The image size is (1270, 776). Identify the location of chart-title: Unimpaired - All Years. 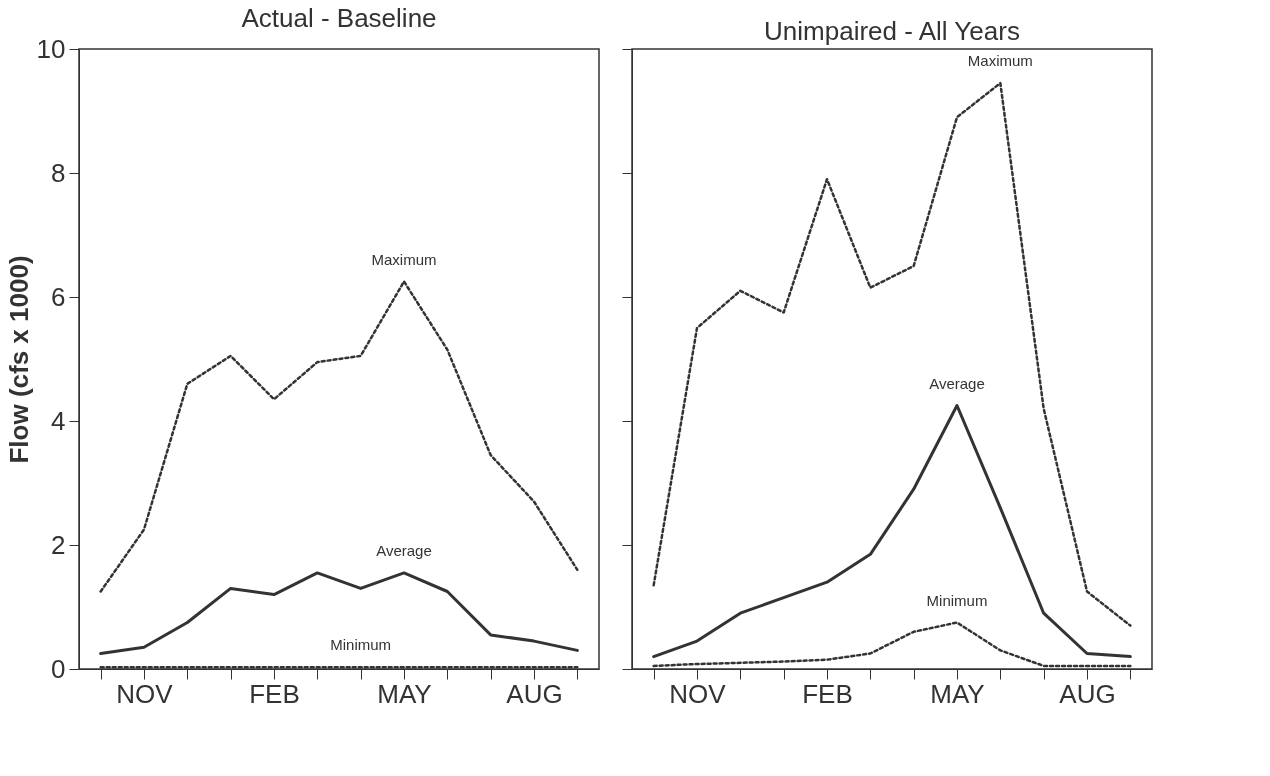
(892, 30).